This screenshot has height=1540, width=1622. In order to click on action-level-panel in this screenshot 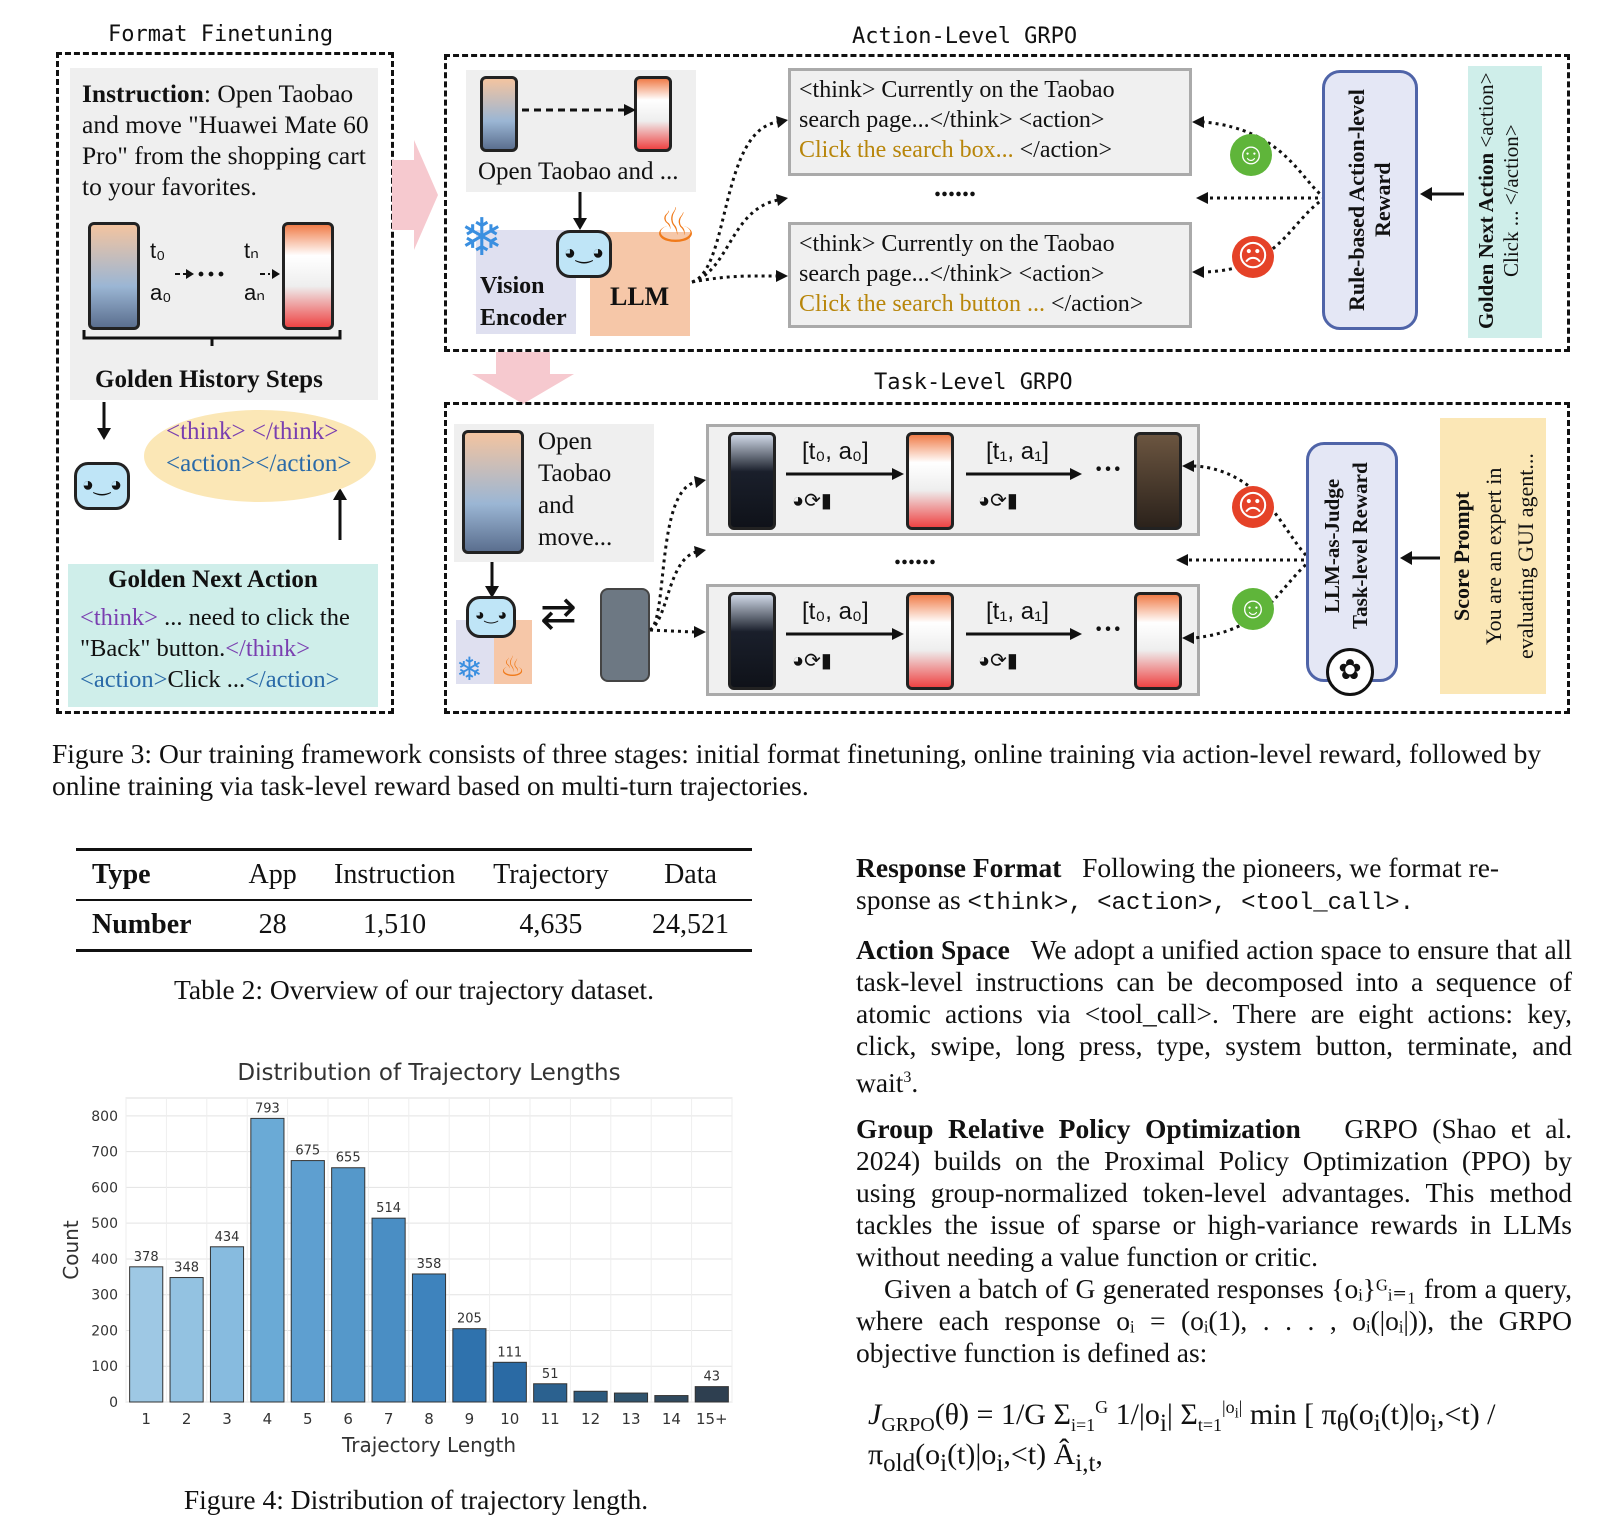, I will do `click(1007, 203)`.